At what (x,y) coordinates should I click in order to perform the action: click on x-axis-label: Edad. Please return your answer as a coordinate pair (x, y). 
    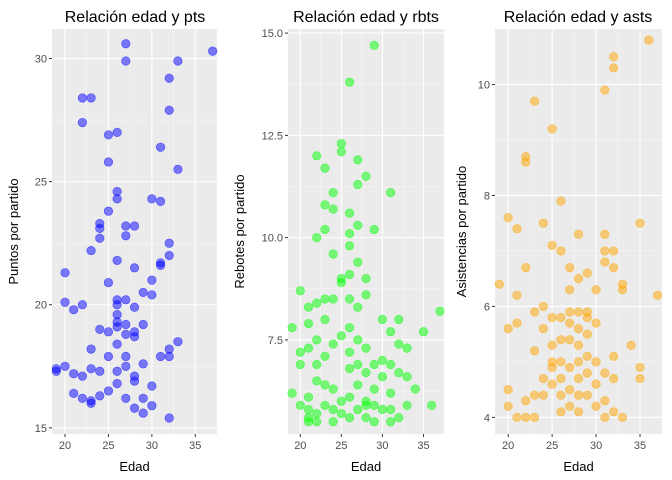
    Looking at the image, I should click on (366, 466).